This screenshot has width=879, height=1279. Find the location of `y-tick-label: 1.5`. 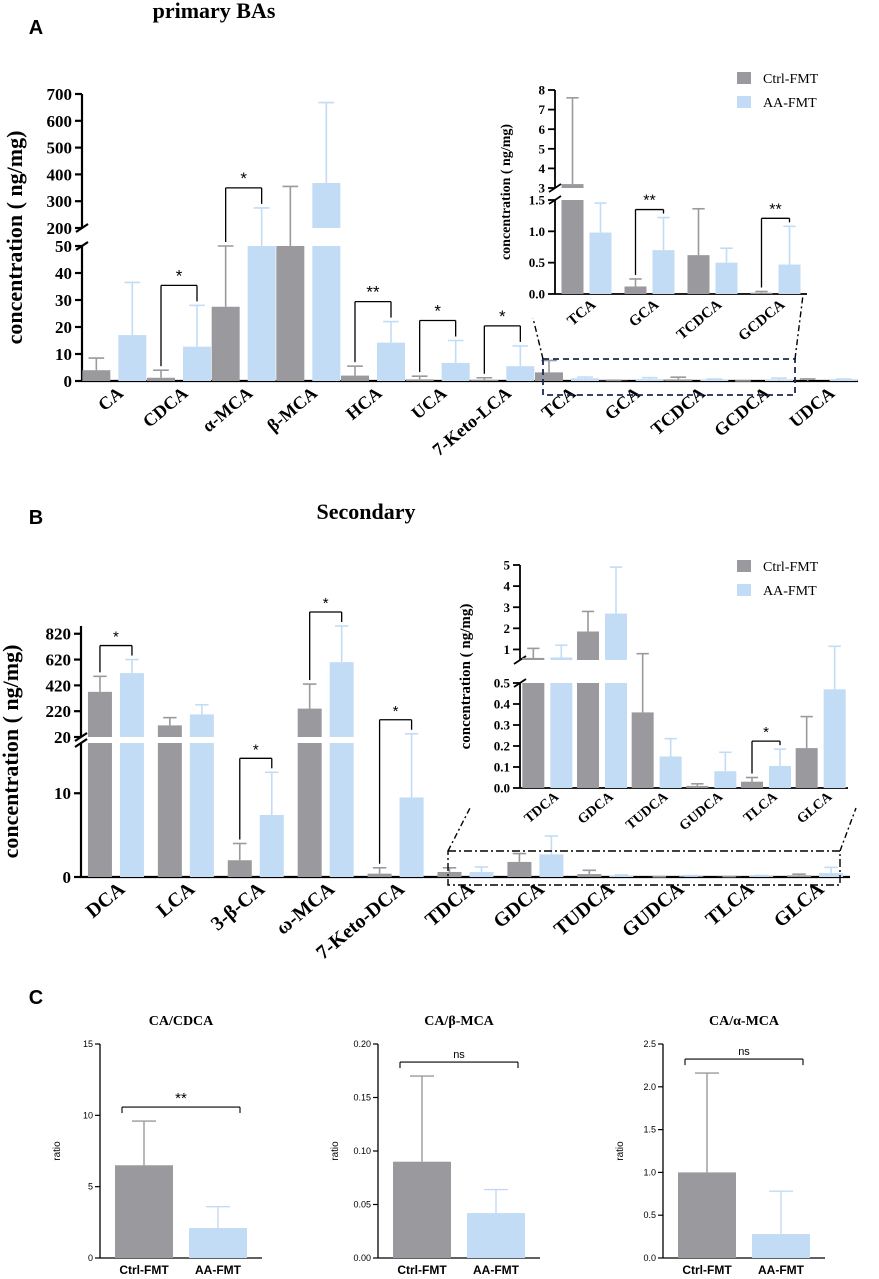

y-tick-label: 1.5 is located at coordinates (649, 1130).